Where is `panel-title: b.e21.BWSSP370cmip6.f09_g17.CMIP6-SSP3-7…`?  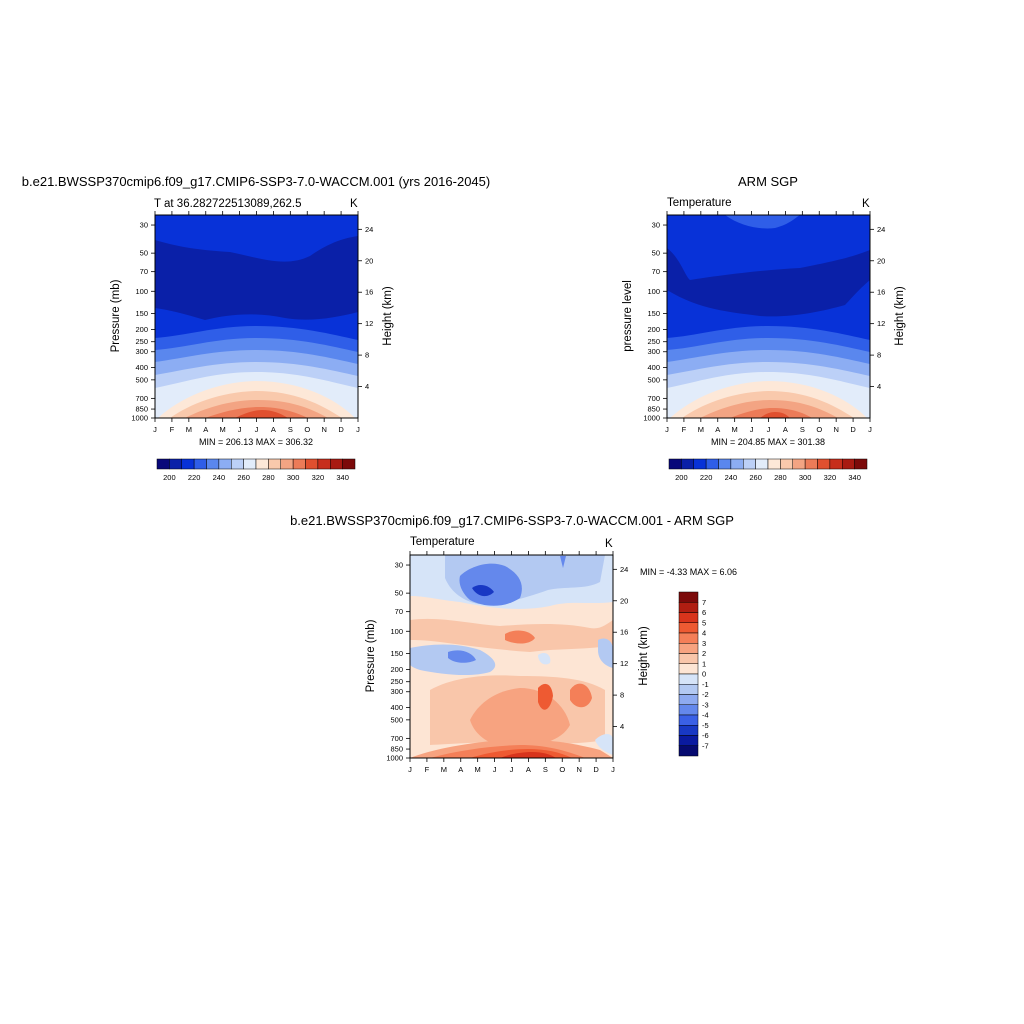
panel-title: b.e21.BWSSP370cmip6.f09_g17.CMIP6-SSP3-7… is located at coordinates (256, 181).